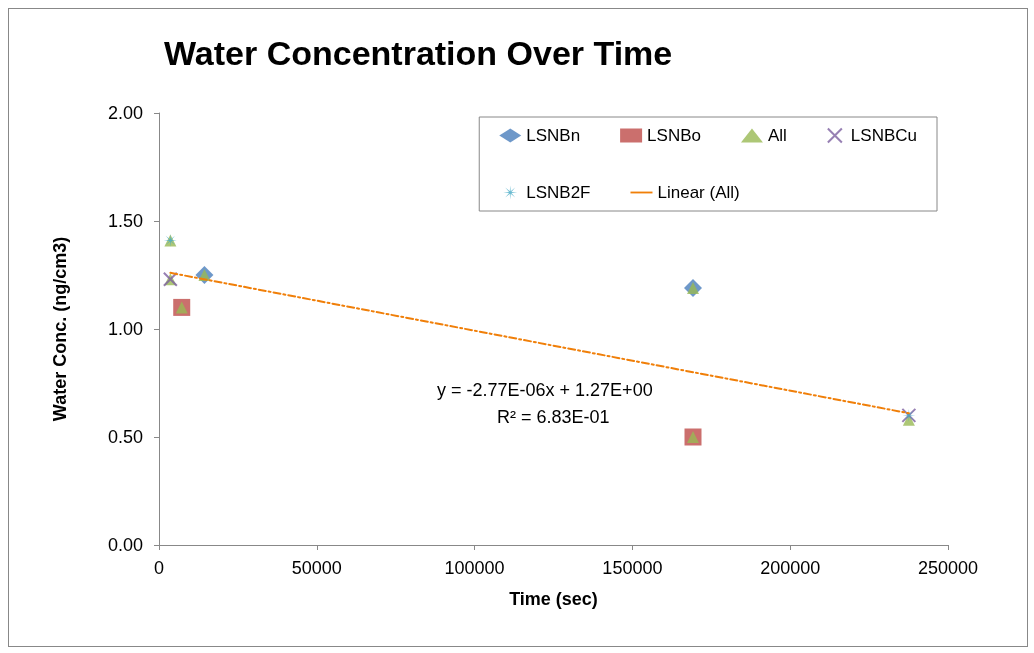 This screenshot has height=653, width=1034. I want to click on x-axis-title: Time (sec), so click(553, 599).